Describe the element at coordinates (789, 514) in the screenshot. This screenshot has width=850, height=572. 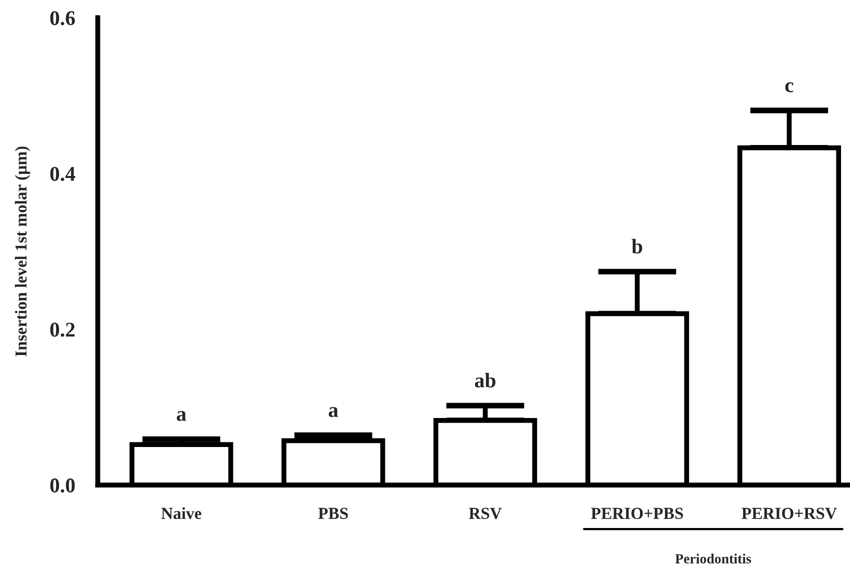
I see `x-tick-label: PERIO+RSV` at that location.